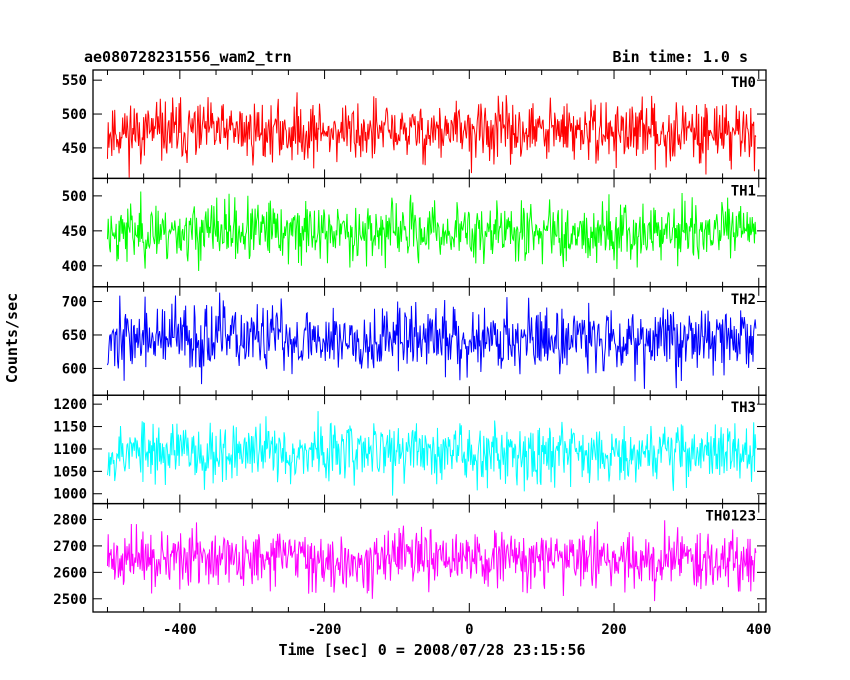  I want to click on y-tick-label: 2600, so click(70, 573).